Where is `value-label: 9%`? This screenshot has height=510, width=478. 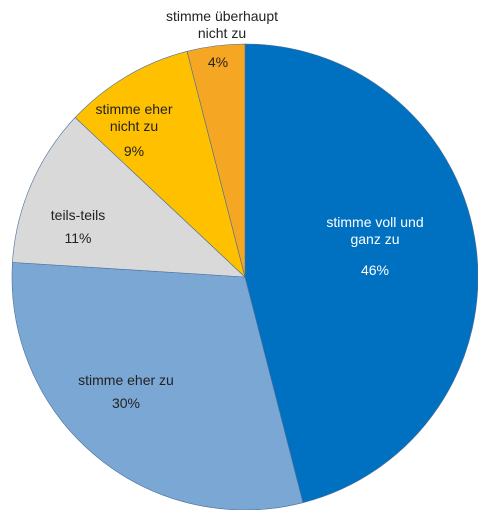
value-label: 9% is located at coordinates (134, 151).